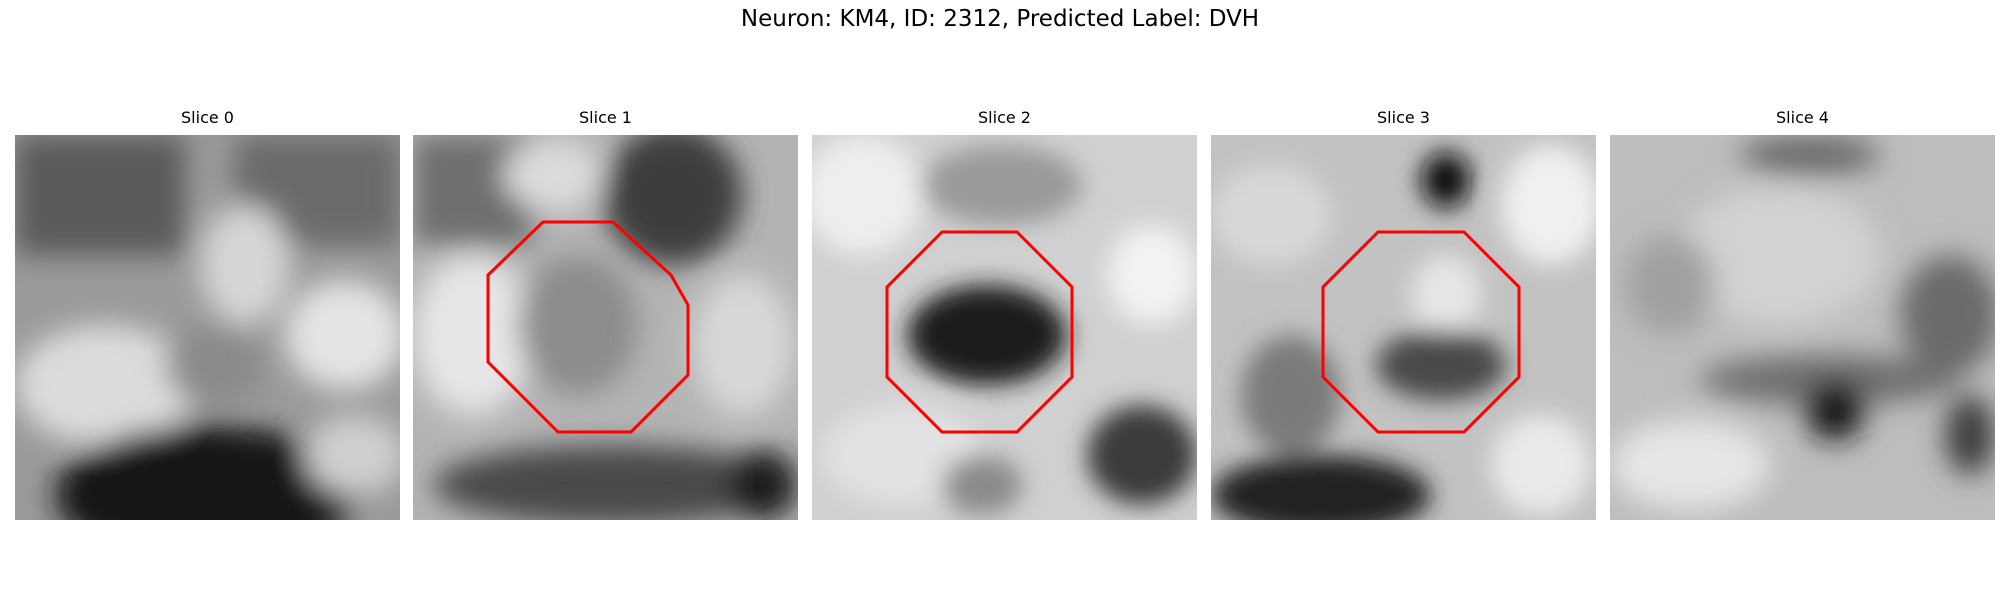  I want to click on slice-title: Slice 1, so click(605, 117).